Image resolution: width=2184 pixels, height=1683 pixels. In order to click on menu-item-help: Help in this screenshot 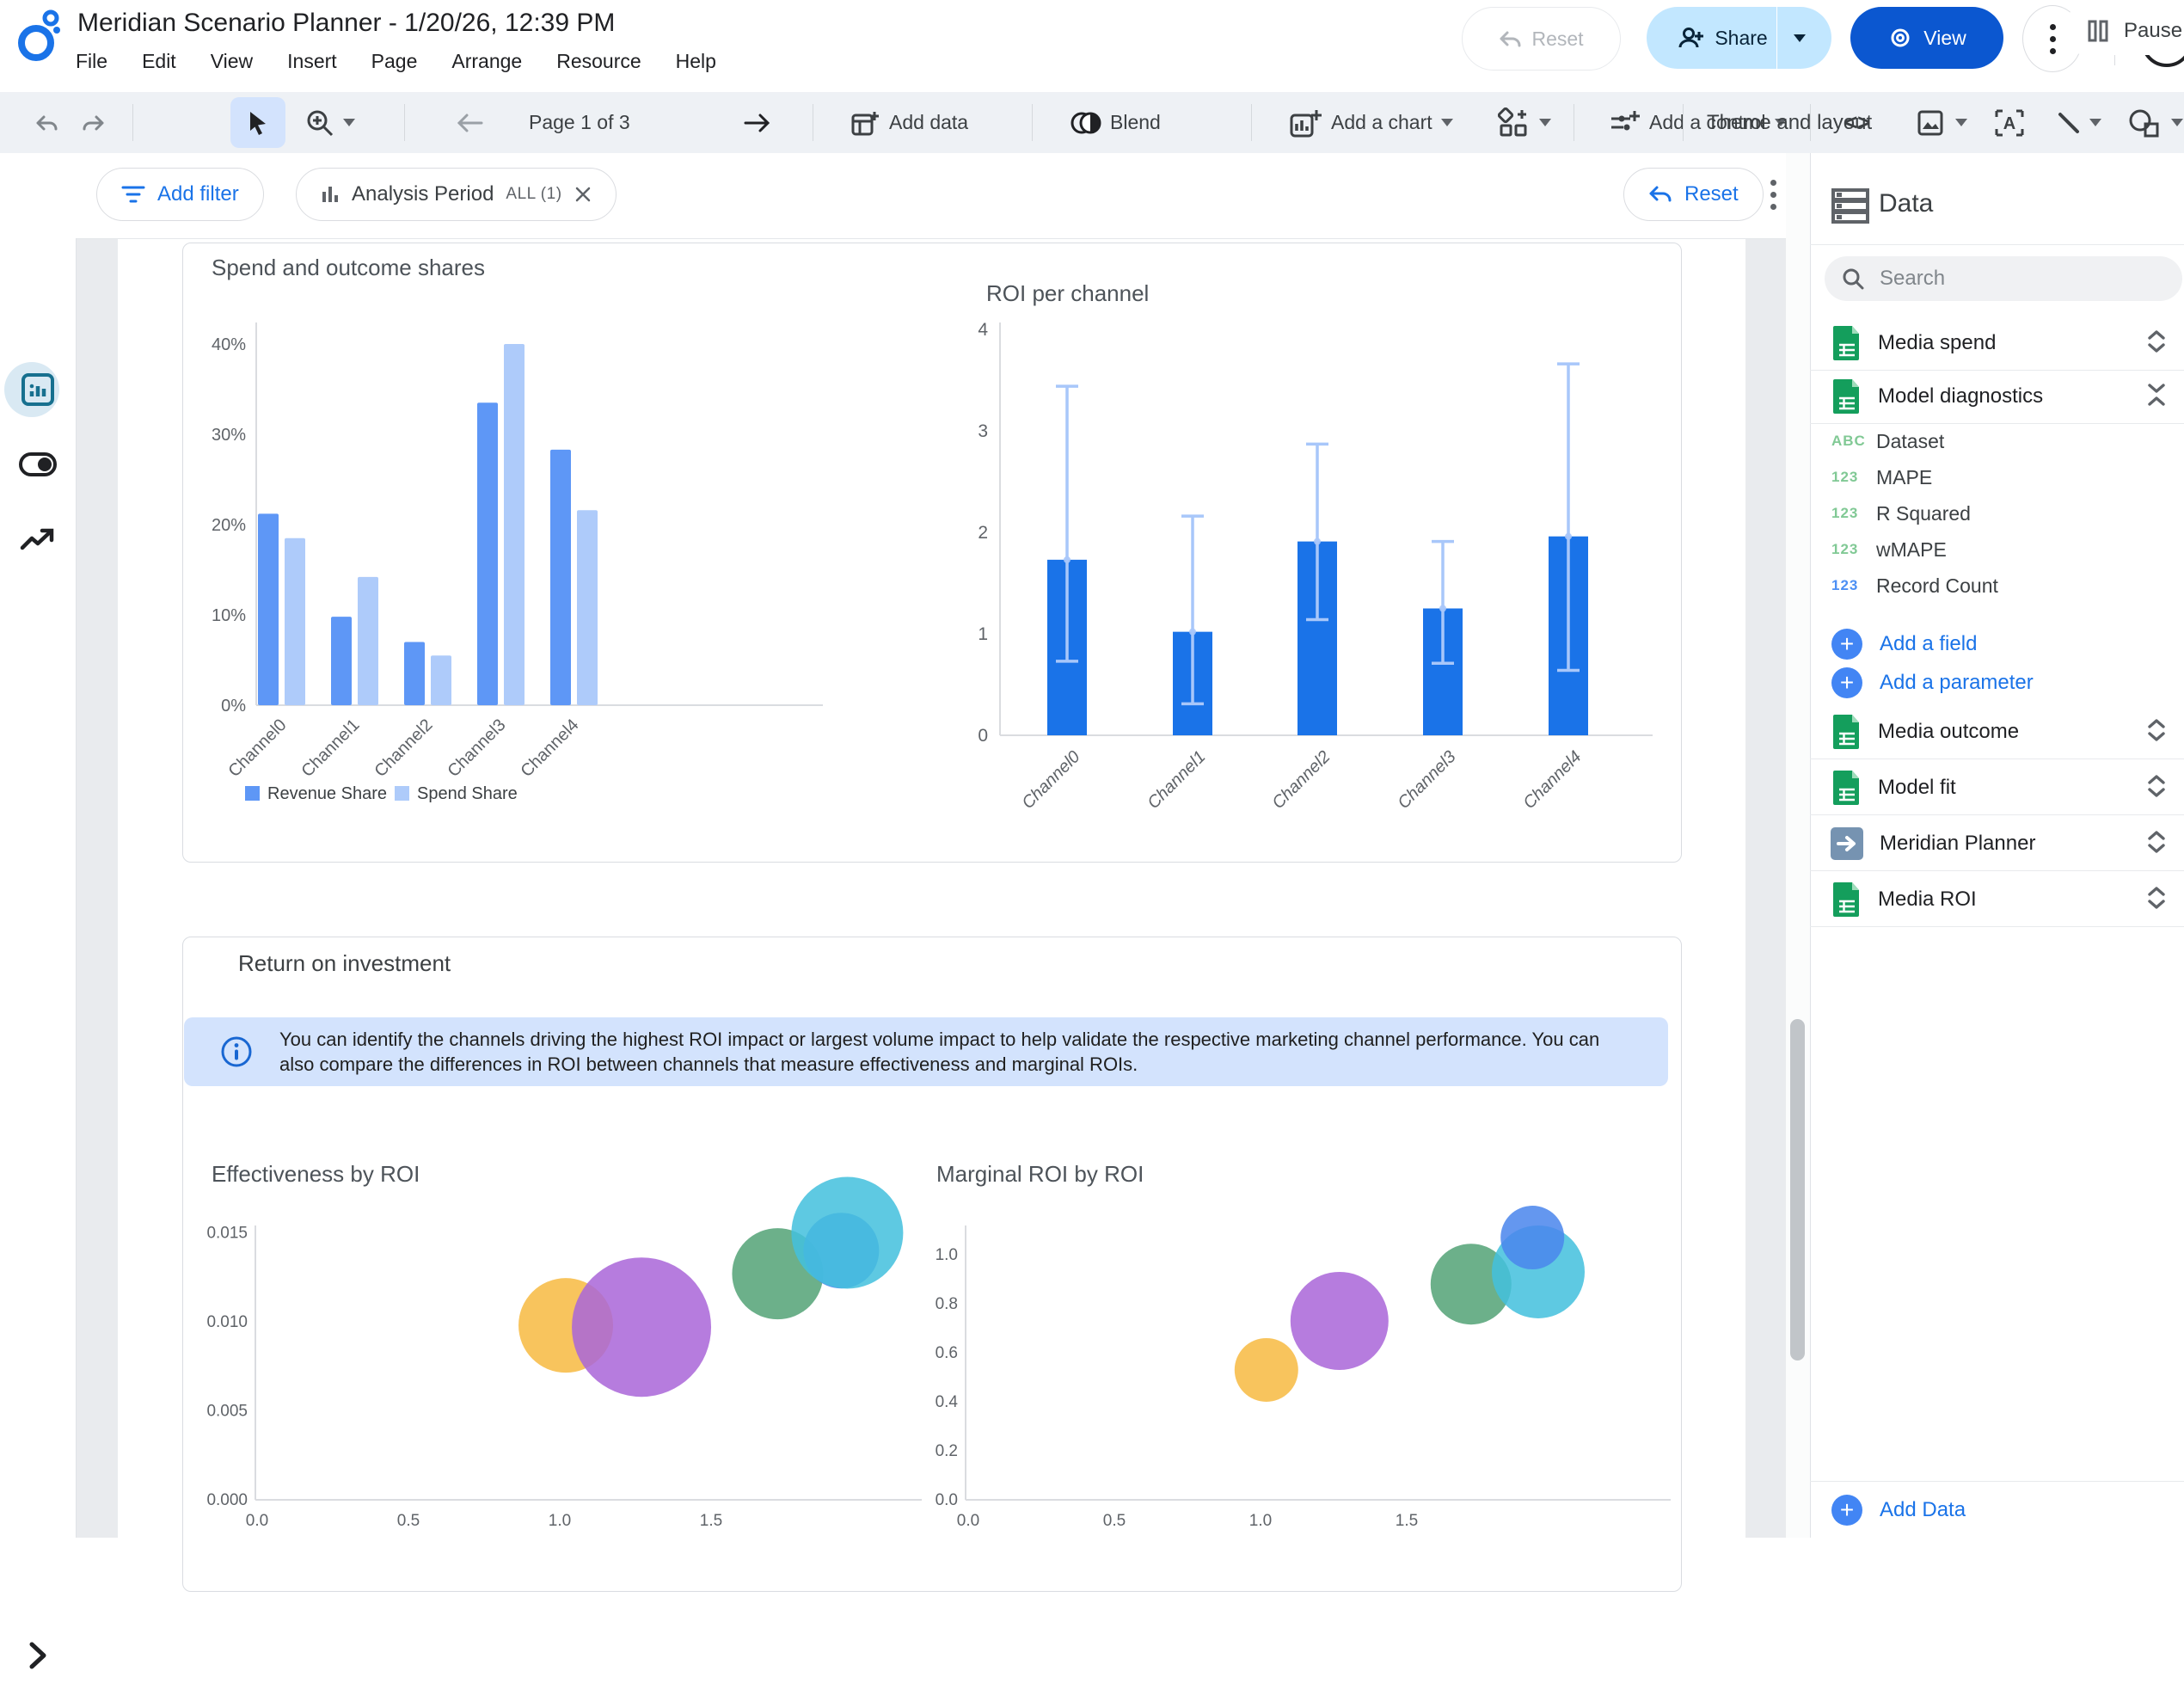, I will do `click(695, 61)`.